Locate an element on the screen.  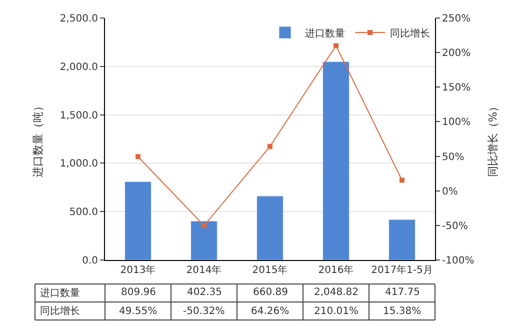
y-tick-label: 1,000.0 is located at coordinates (79, 164).